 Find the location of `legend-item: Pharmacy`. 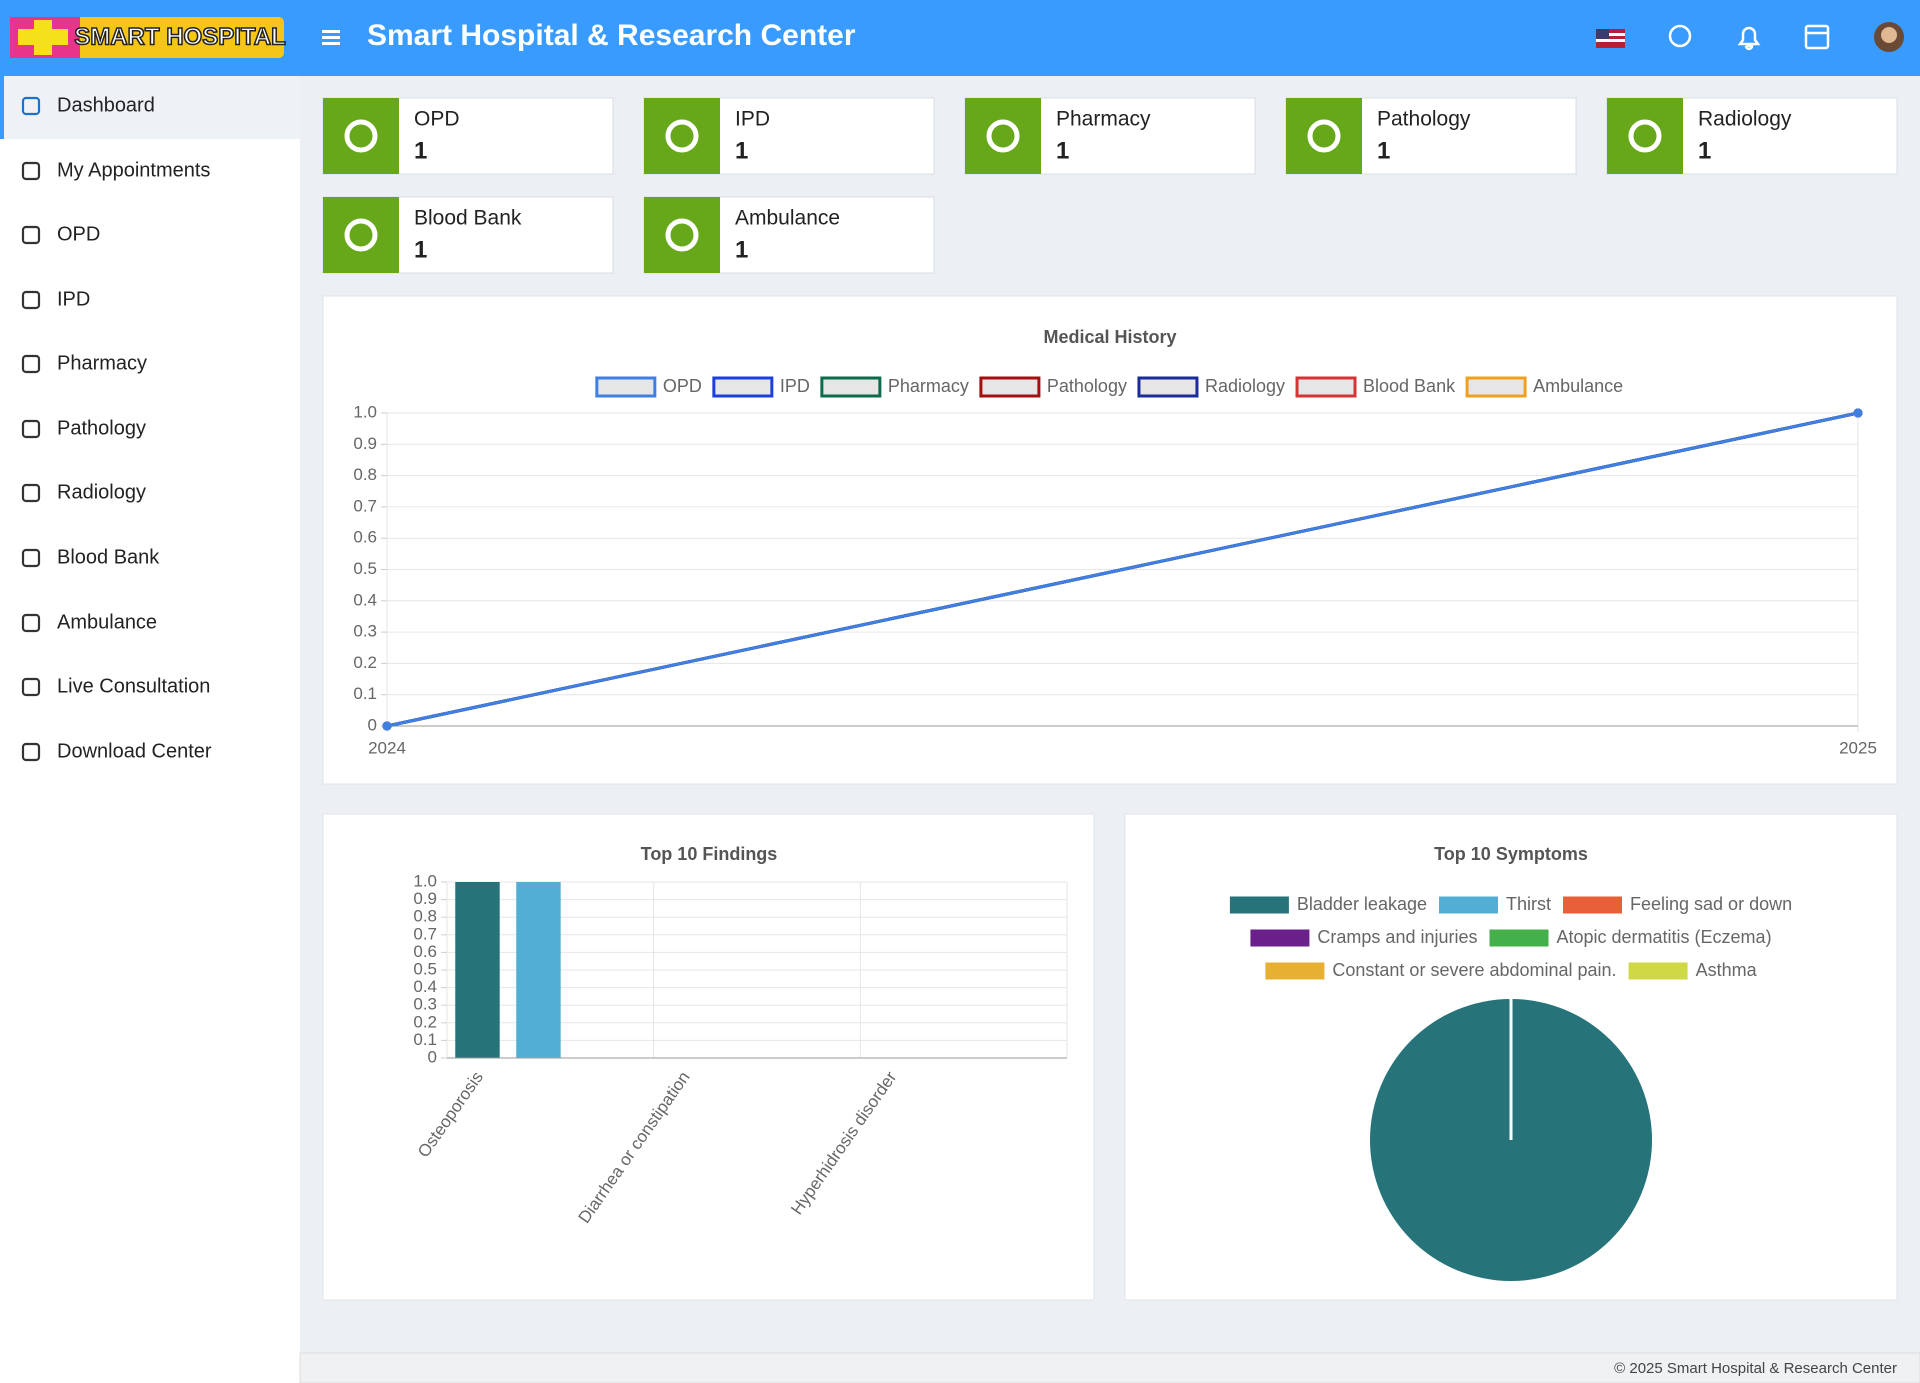

legend-item: Pharmacy is located at coordinates (894, 387).